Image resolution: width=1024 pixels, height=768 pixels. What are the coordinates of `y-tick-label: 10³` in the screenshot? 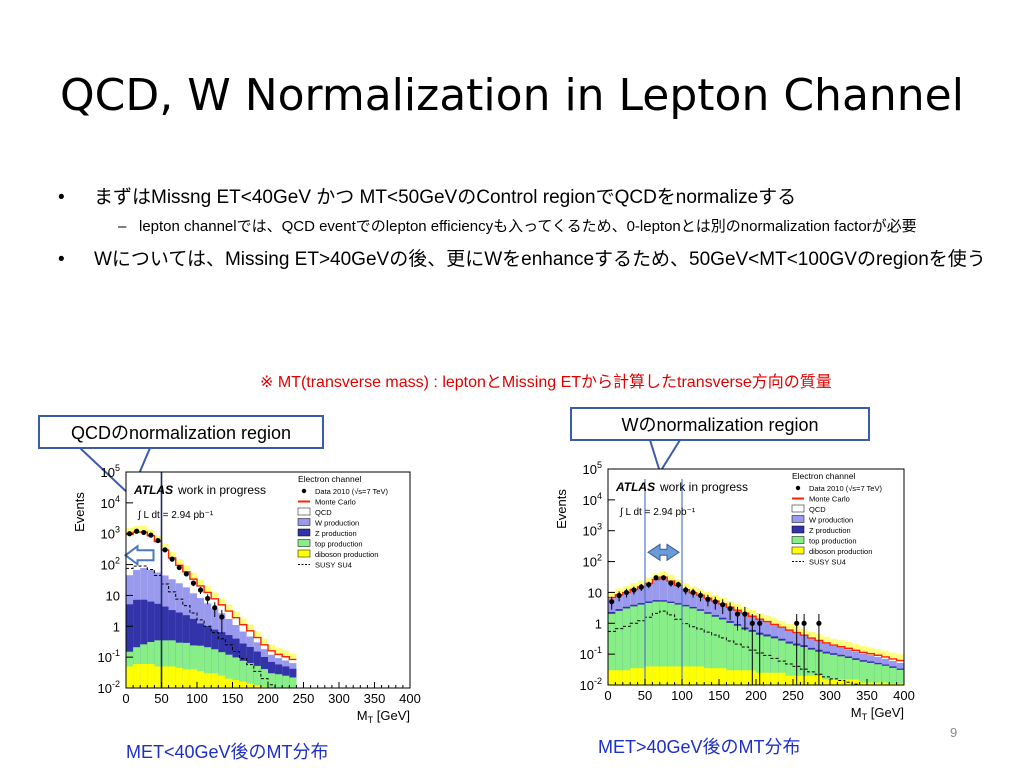 It's located at (110, 533).